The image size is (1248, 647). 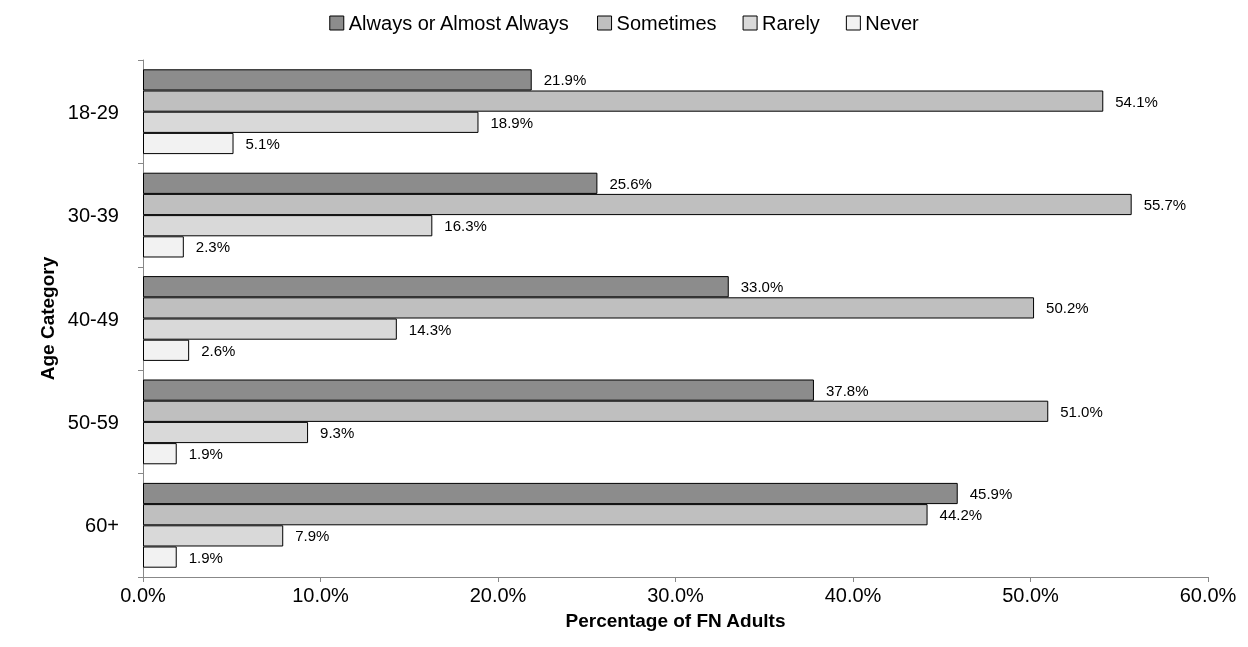 What do you see at coordinates (565, 80) in the screenshot?
I see `data-label: 21.9%` at bounding box center [565, 80].